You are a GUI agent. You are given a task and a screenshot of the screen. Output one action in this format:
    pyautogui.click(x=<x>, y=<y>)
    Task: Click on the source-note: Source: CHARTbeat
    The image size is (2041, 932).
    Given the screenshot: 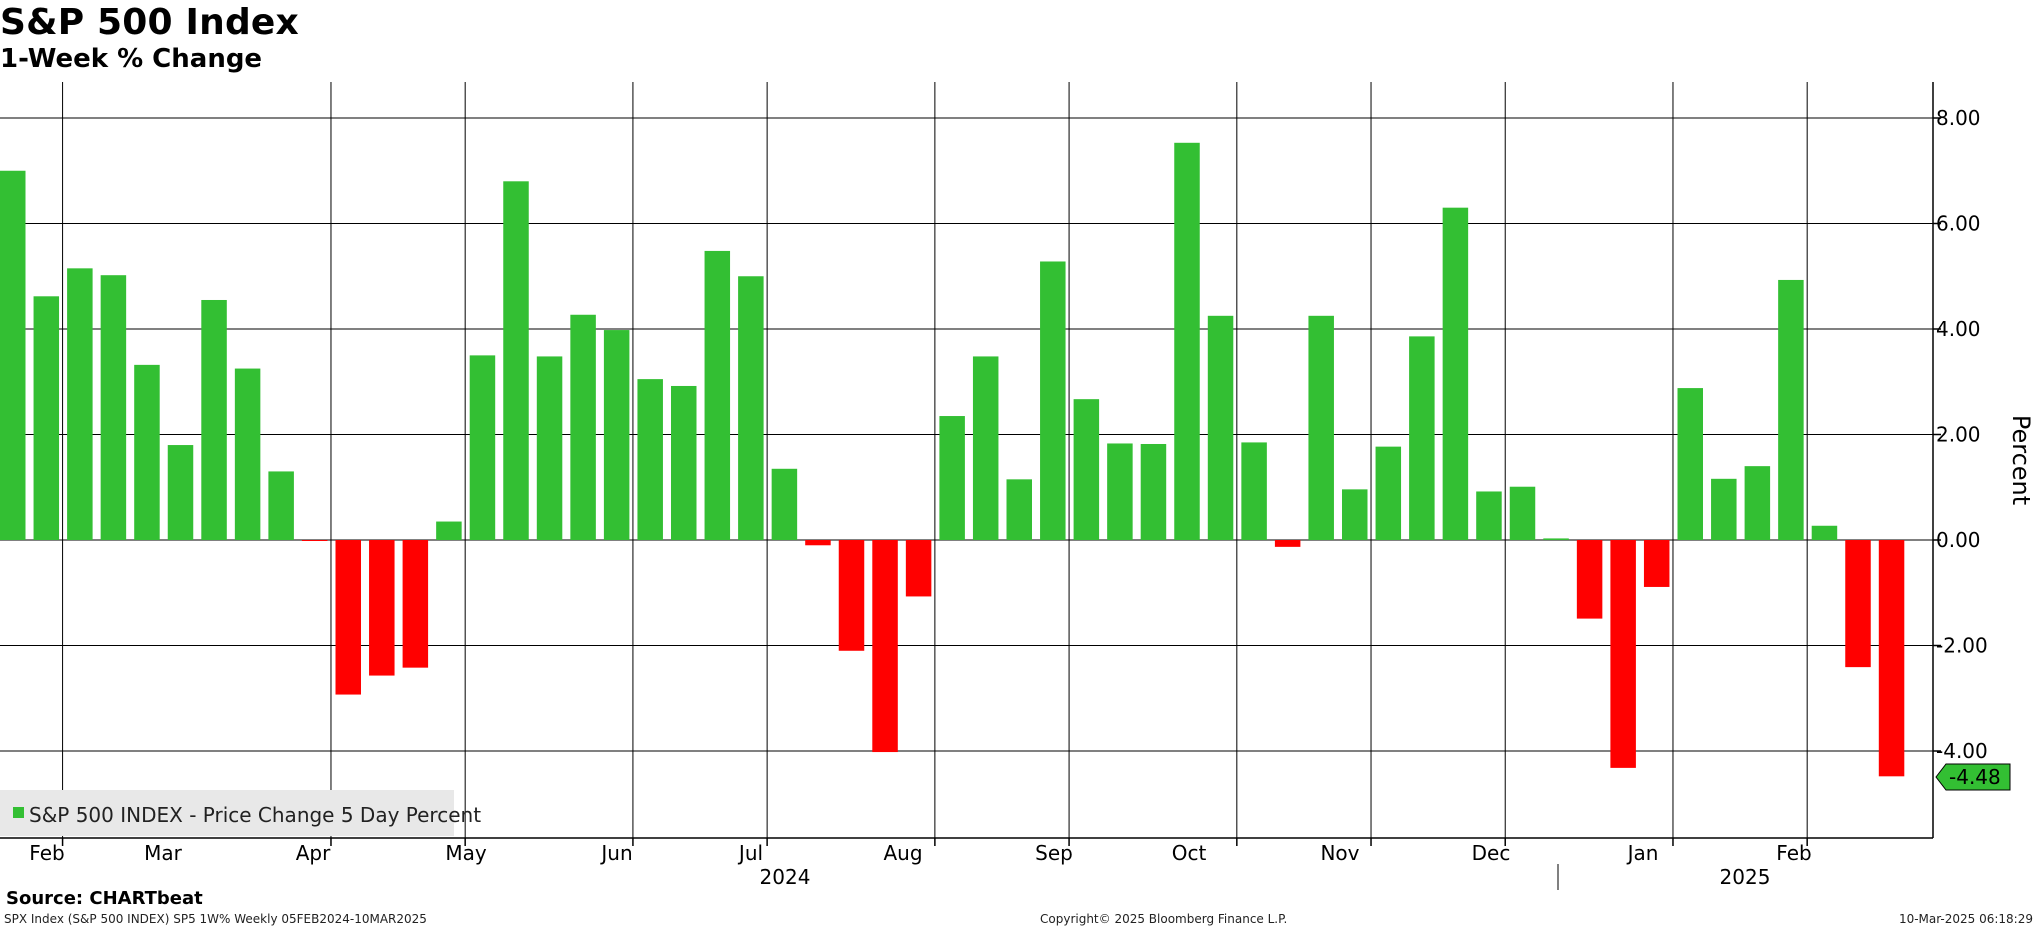 What is the action you would take?
    pyautogui.click(x=104, y=898)
    